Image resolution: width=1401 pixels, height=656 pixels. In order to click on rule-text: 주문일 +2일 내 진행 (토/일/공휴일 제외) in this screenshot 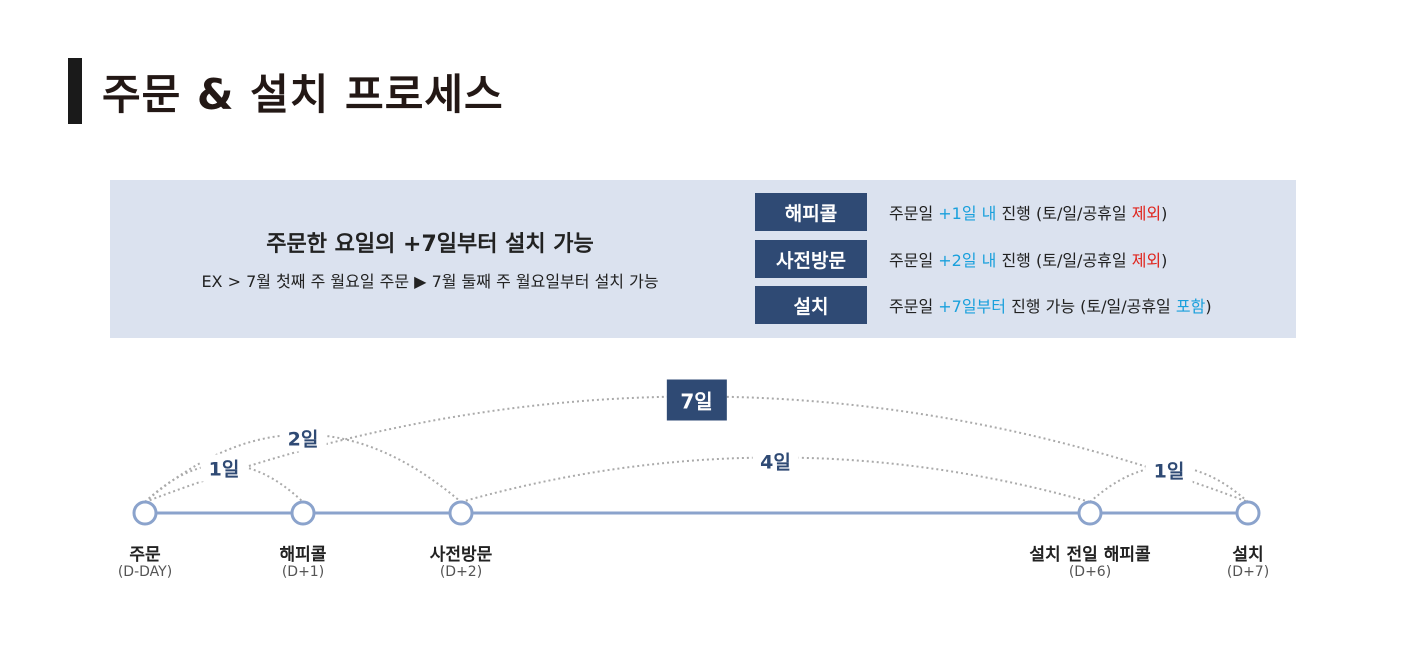, I will do `click(1028, 260)`.